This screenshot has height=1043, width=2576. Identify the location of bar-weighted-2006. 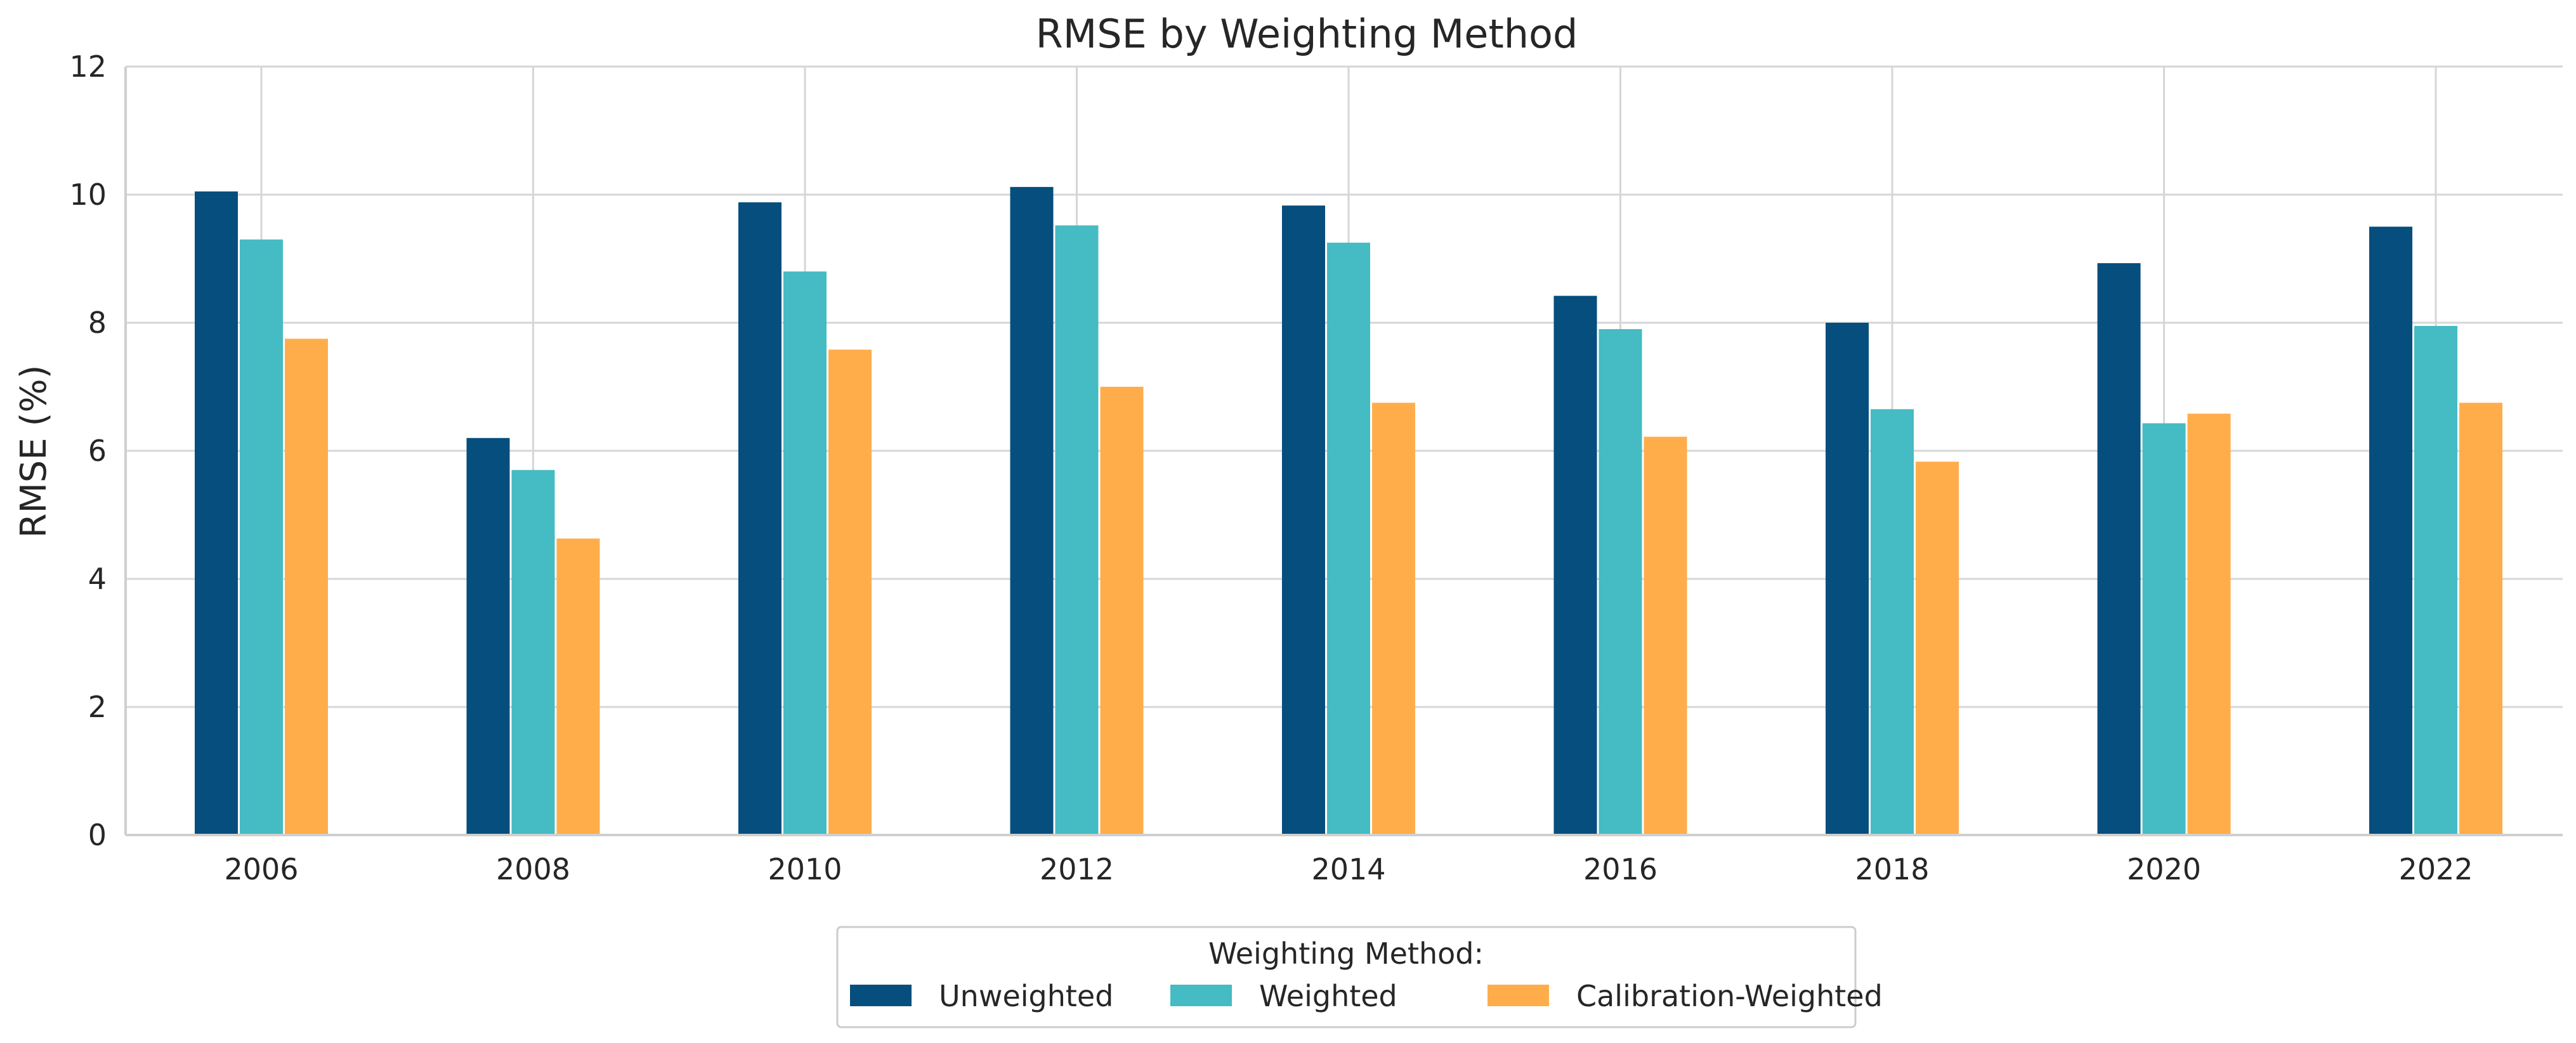
(261, 537).